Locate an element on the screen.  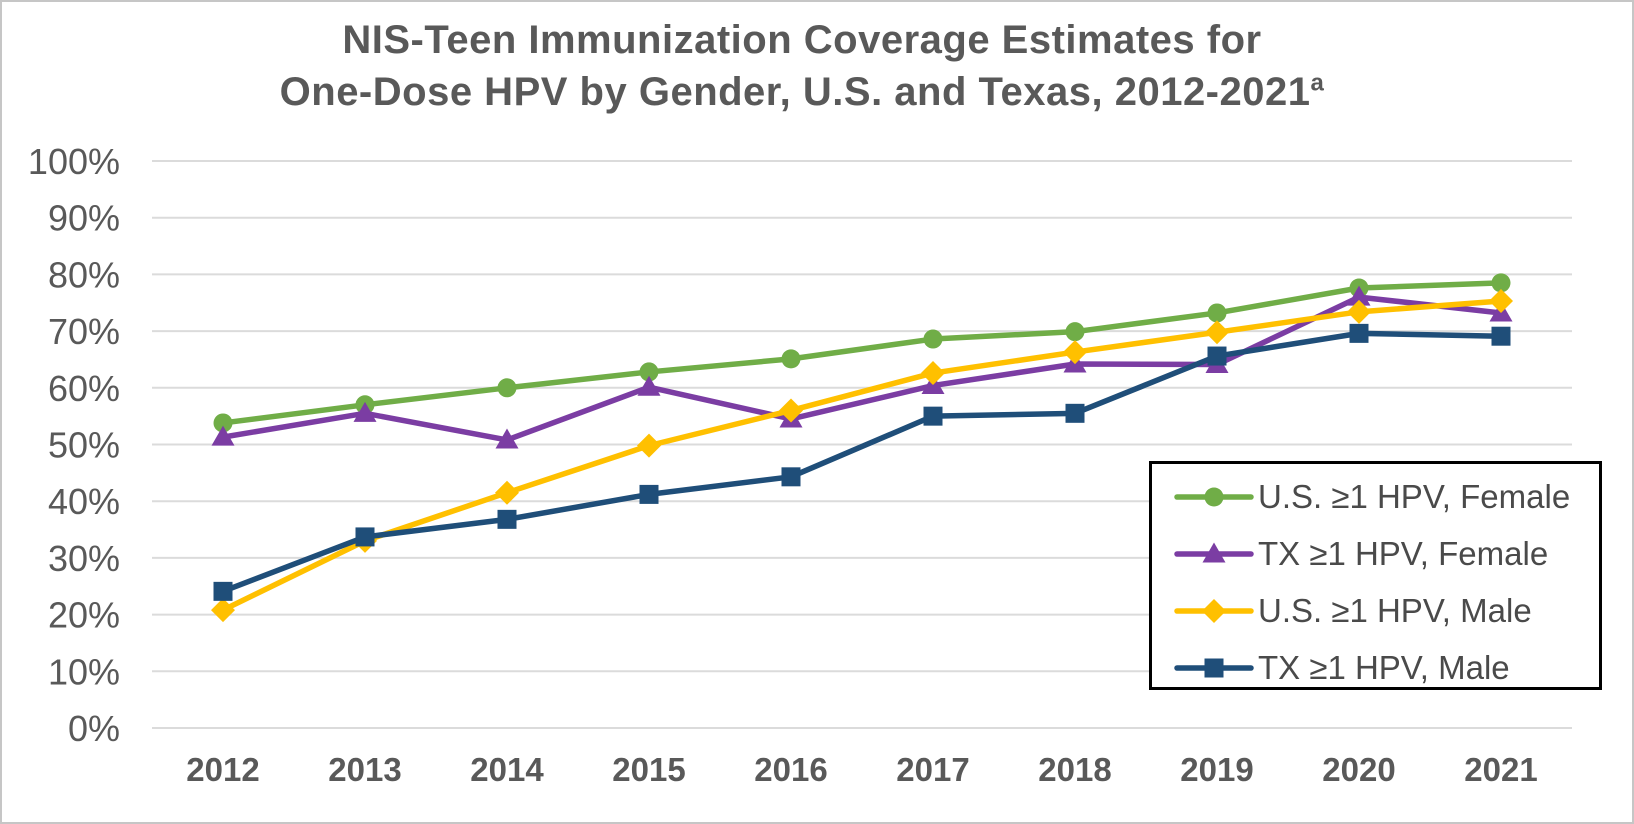
x-axis-tick-label: 2012 is located at coordinates (222, 769).